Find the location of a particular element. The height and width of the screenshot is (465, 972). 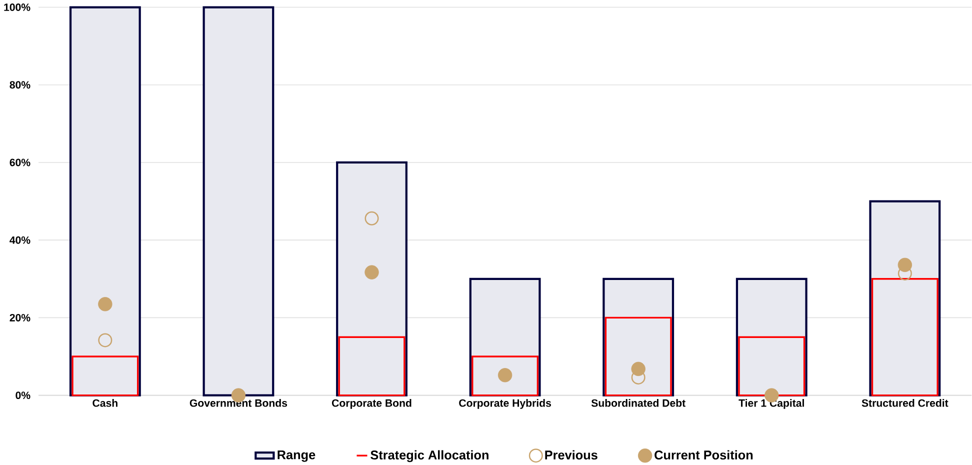

y-tick-label: 20% is located at coordinates (20, 318).